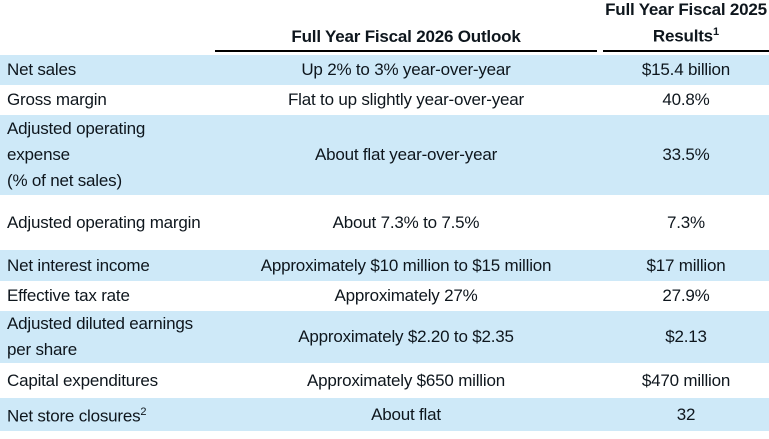  Describe the element at coordinates (686, 99) in the screenshot. I see `results-value: 40.8%` at that location.